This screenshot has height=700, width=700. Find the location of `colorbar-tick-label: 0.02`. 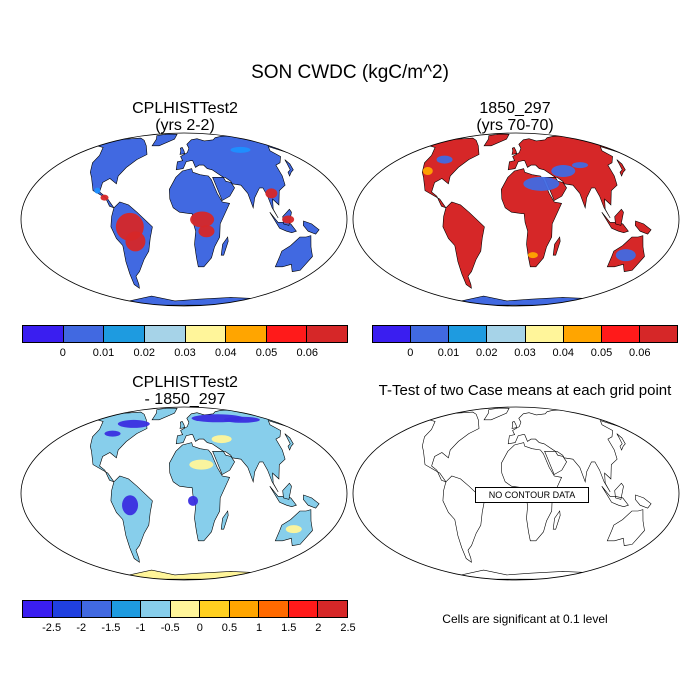

colorbar-tick-label: 0.02 is located at coordinates (487, 353).